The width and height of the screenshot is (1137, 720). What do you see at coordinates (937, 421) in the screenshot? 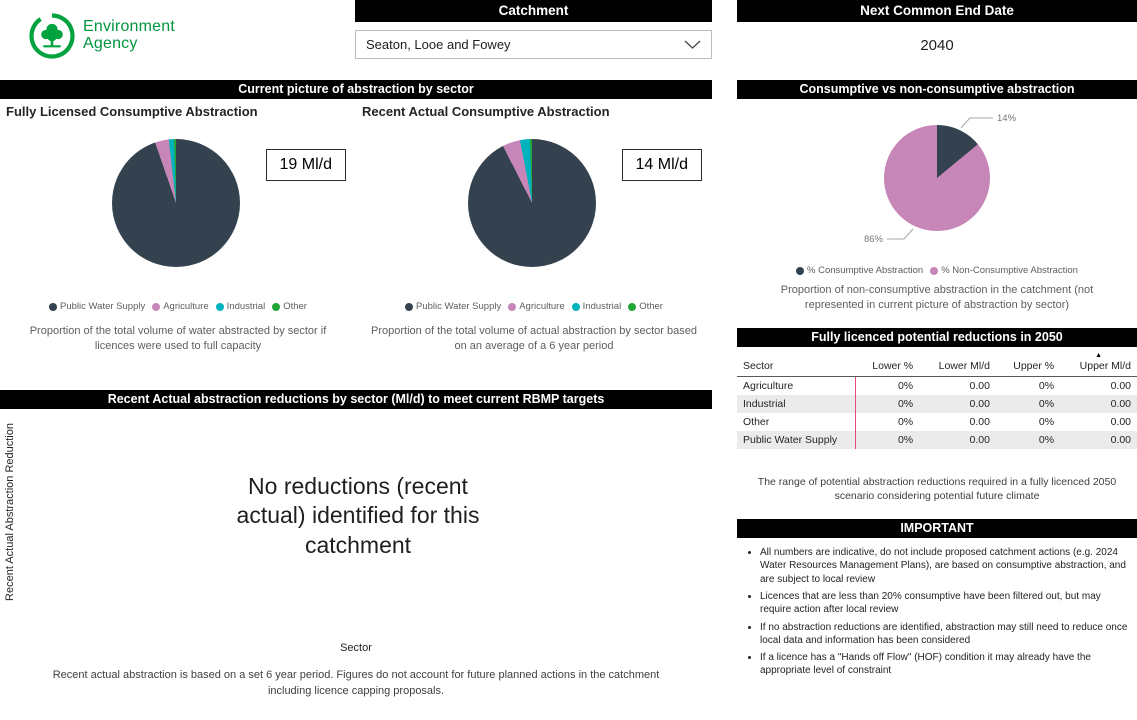
I see `table-row-other: Other 0% 0.00 0% 0.00` at bounding box center [937, 421].